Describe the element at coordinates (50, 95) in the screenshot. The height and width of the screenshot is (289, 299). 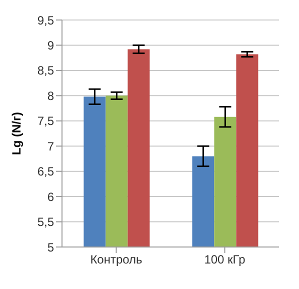
I see `y-tick-label: 8` at that location.